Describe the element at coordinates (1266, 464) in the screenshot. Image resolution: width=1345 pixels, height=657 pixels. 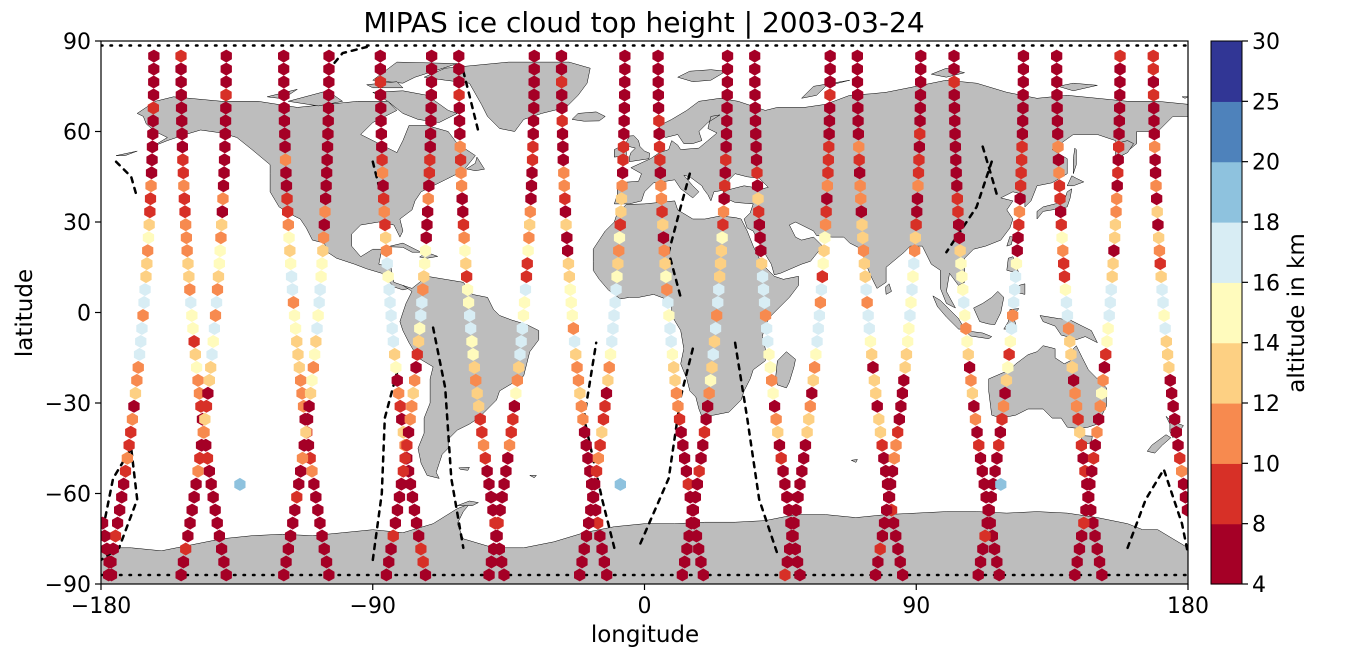
I see `colorbar-tick-label: 10` at that location.